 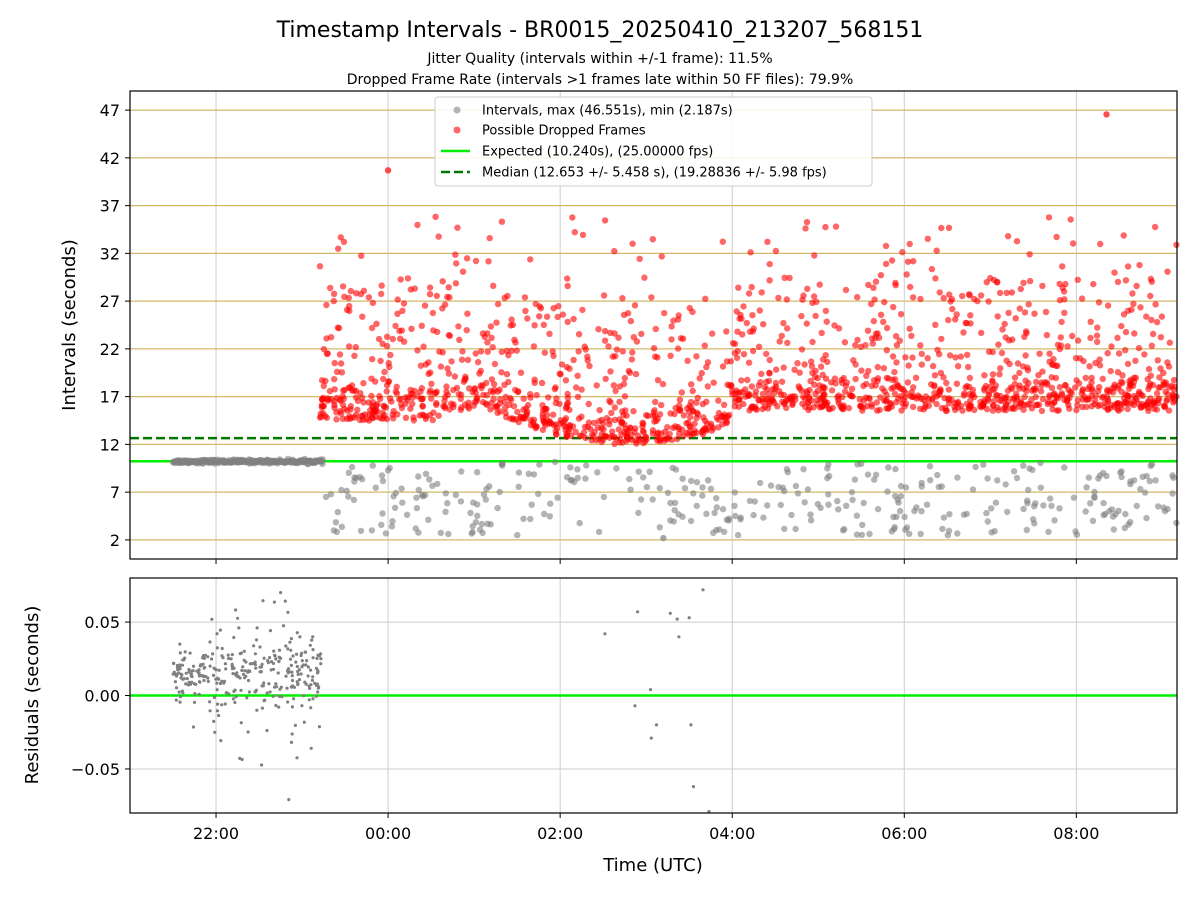 What do you see at coordinates (110, 444) in the screenshot?
I see `intervals-y-tick-label: 12` at bounding box center [110, 444].